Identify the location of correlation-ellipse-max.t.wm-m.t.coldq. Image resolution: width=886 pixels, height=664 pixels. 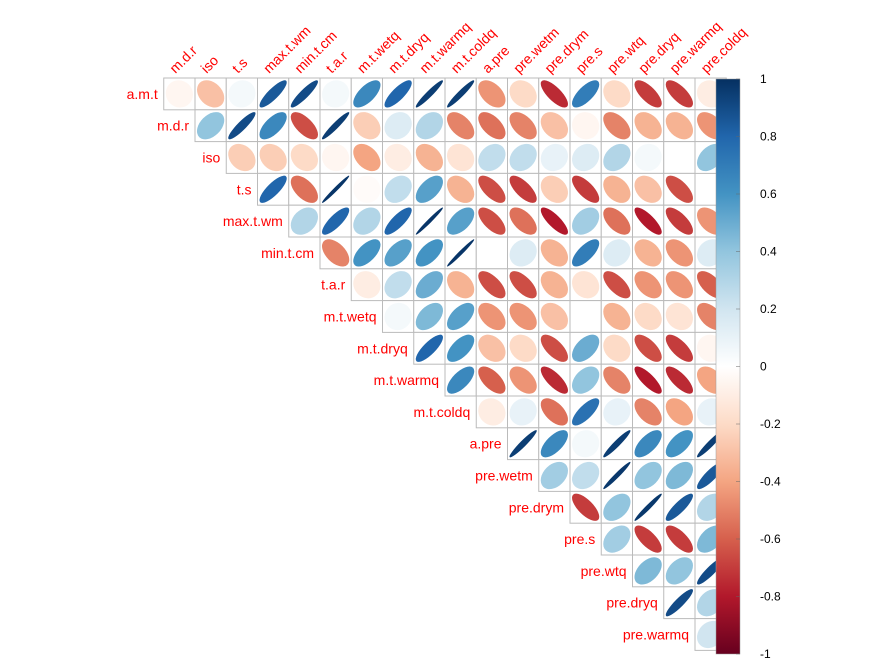
(461, 221).